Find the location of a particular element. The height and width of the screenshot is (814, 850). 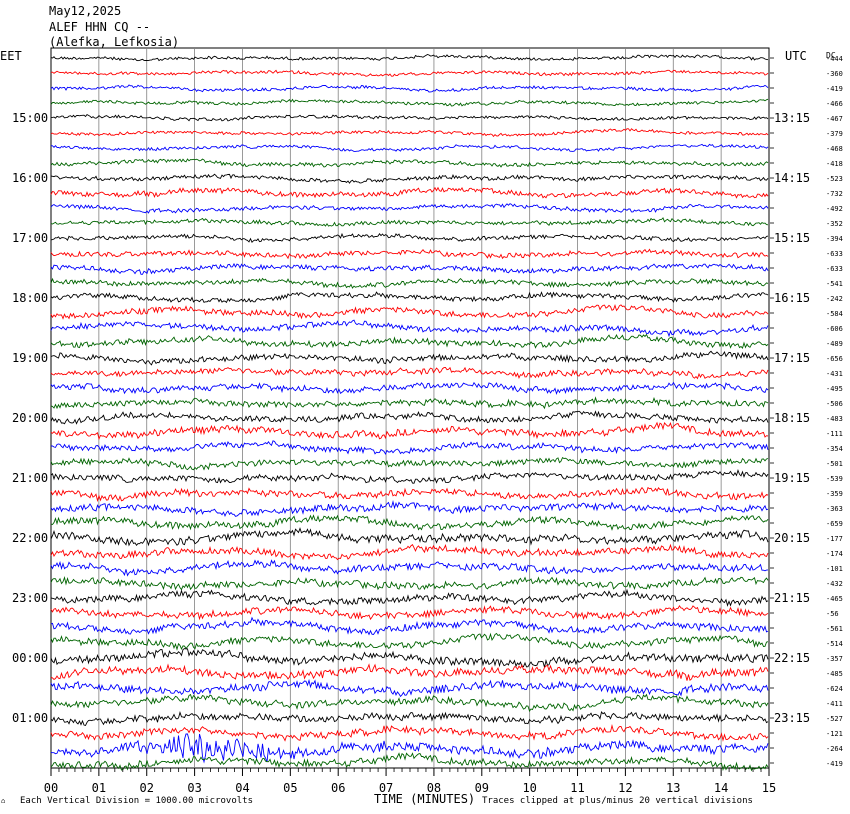

right-time-label: 16:15 is located at coordinates (792, 298).